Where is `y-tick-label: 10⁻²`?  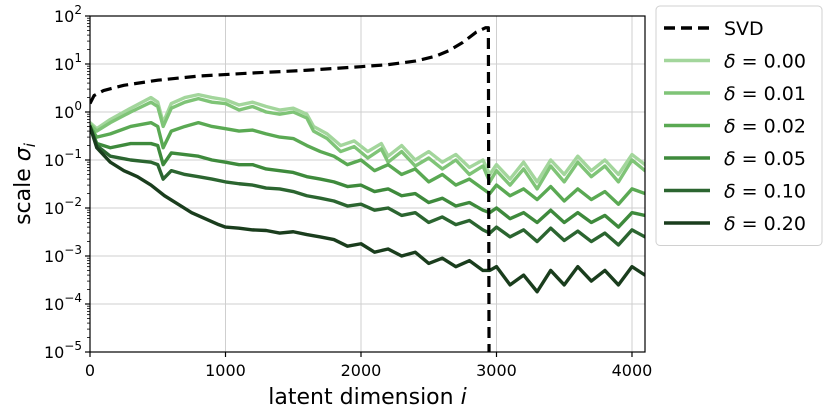 y-tick-label: 10⁻² is located at coordinates (63, 206).